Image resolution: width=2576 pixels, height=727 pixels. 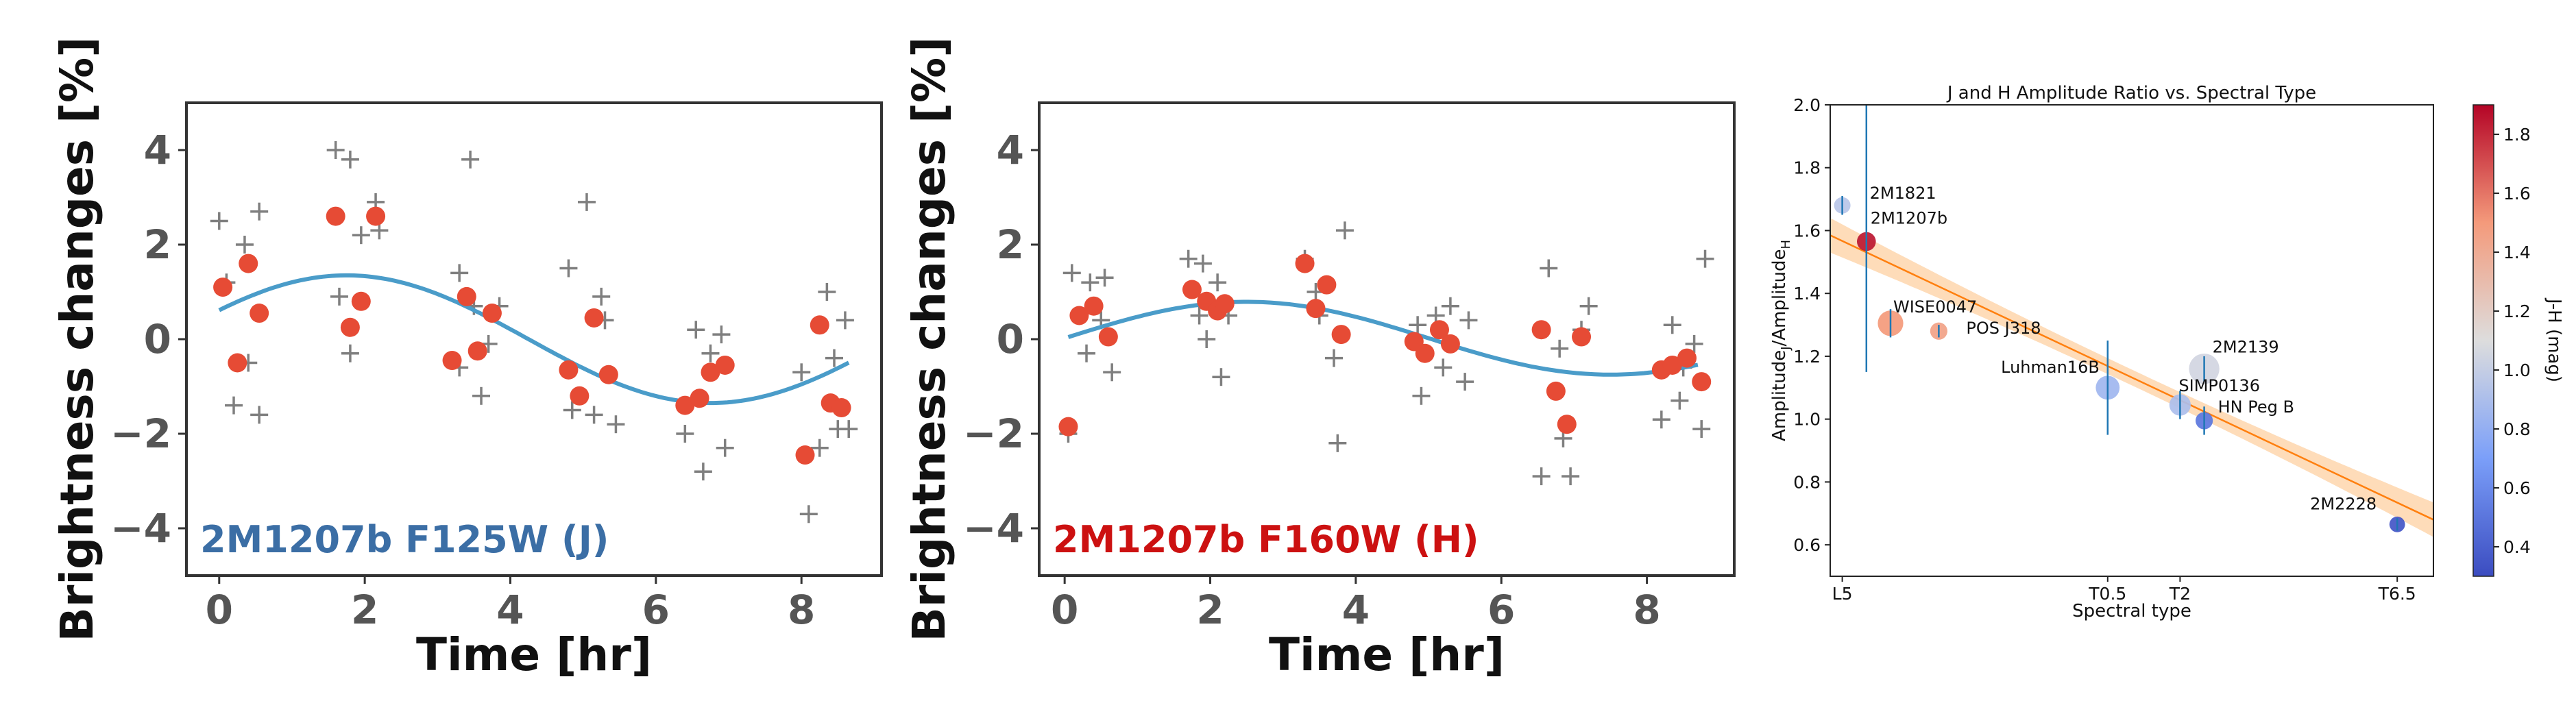 I want to click on colorbar-tick-label: 1.4, so click(x=2517, y=252).